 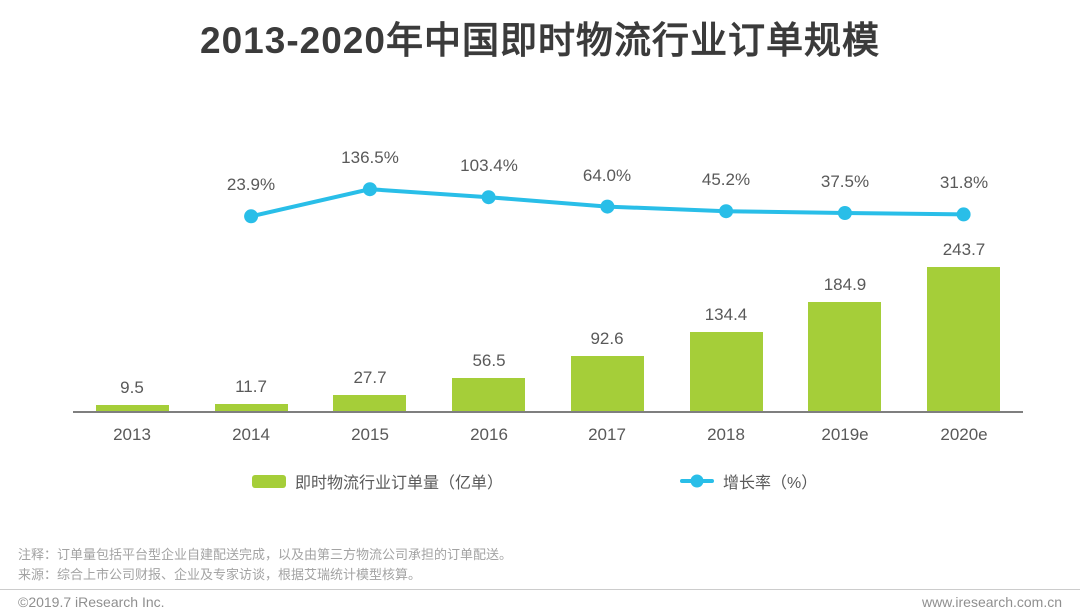 What do you see at coordinates (489, 360) in the screenshot?
I see `bar-value-label: 56.5` at bounding box center [489, 360].